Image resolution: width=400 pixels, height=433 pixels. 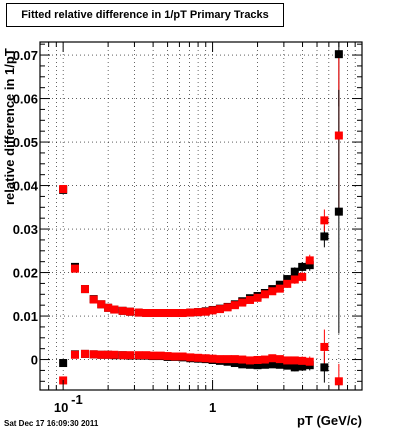 I want to click on y-tick-label: 0.04, so click(x=26, y=186).